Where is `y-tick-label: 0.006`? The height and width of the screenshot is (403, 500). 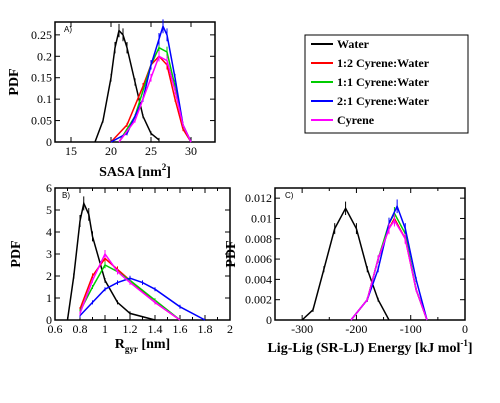 y-tick-label: 0.006 is located at coordinates (258, 259).